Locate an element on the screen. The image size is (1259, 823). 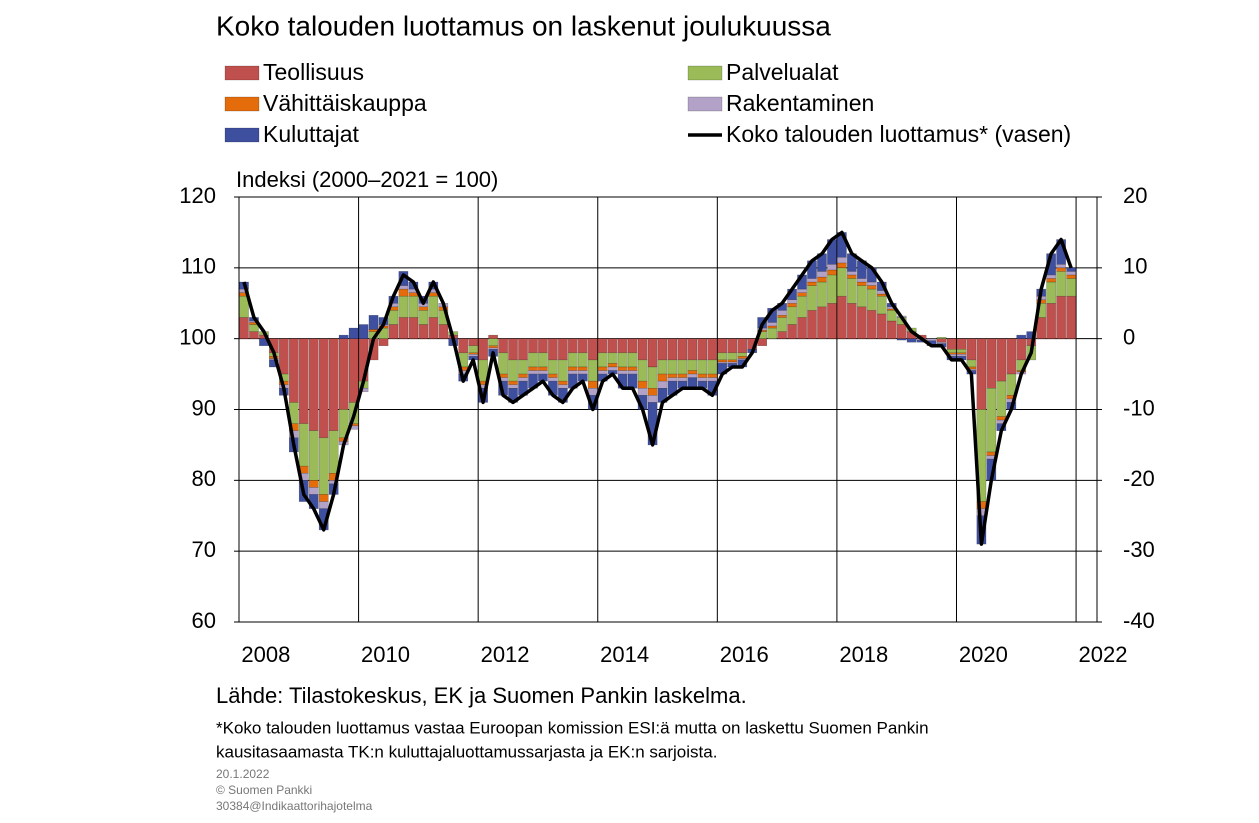
y2-tick-label: -10 is located at coordinates (1139, 407).